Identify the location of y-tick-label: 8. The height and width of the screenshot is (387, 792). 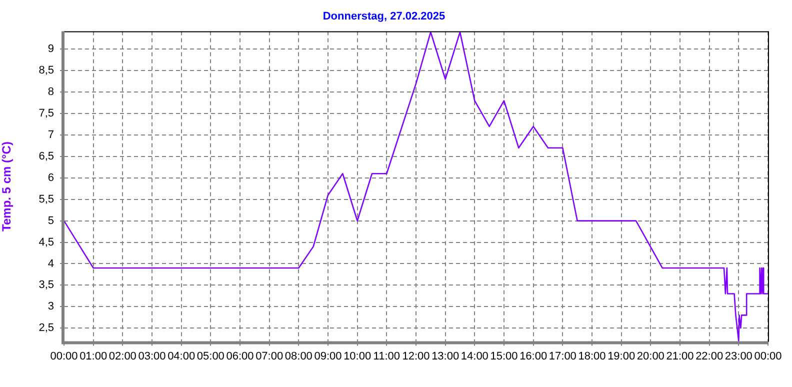
(51, 92).